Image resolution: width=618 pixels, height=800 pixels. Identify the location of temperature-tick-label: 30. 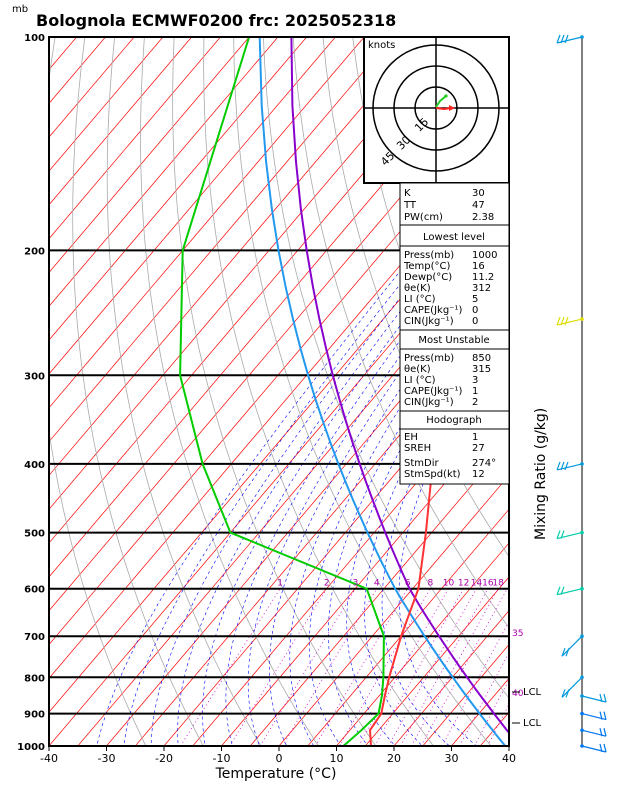
(452, 758).